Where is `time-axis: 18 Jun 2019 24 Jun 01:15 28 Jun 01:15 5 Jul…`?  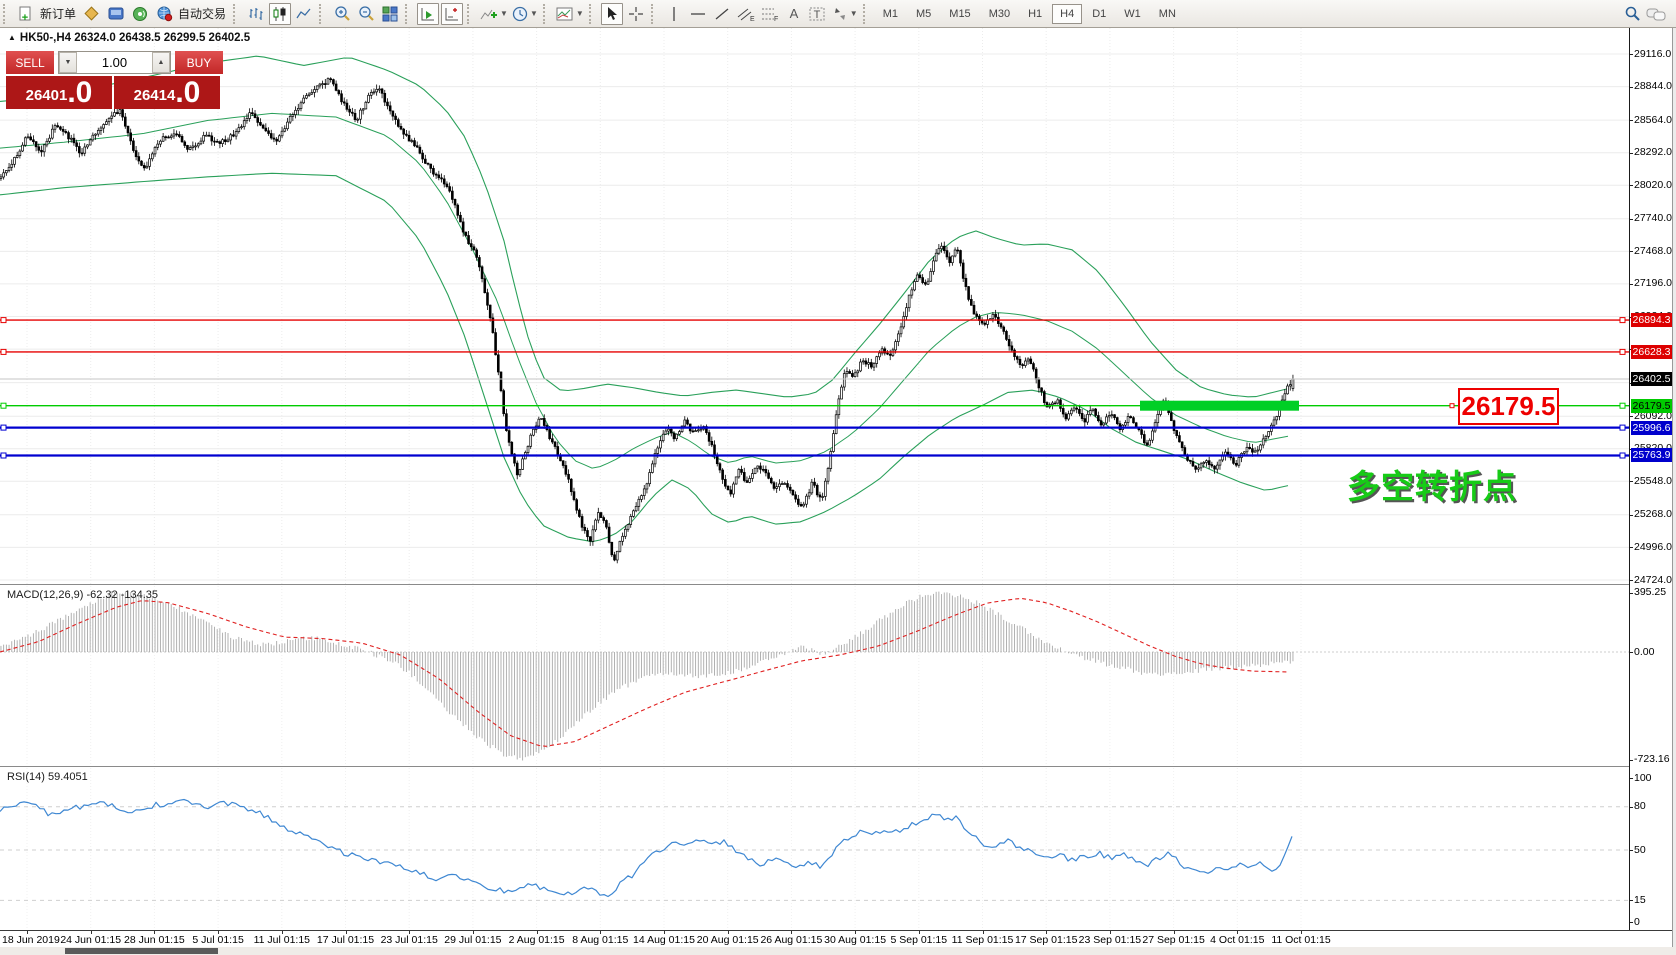 time-axis: 18 Jun 2019 24 Jun 01:15 28 Jun 01:15 5 Jul… is located at coordinates (838, 938).